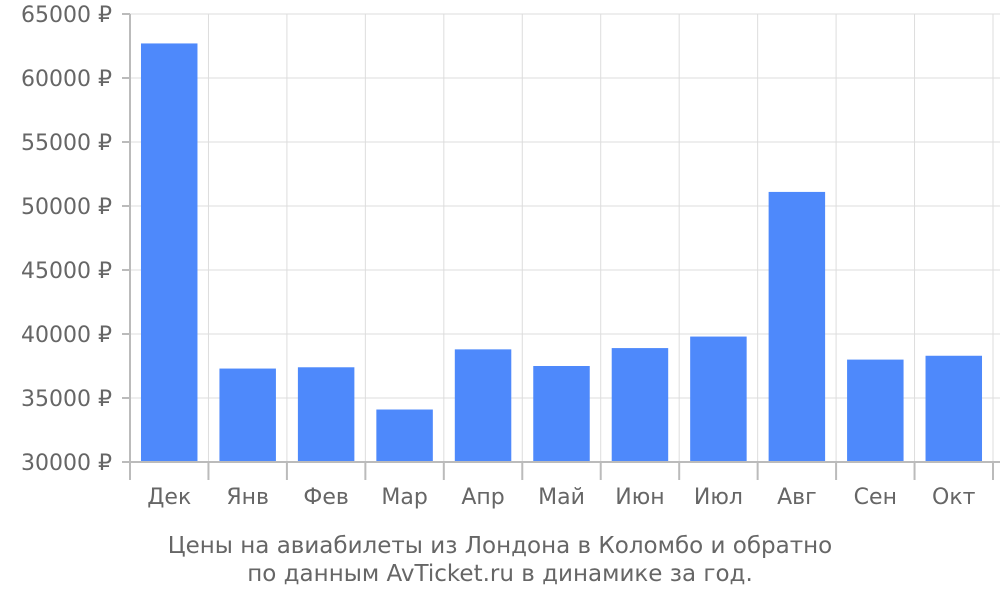 The height and width of the screenshot is (600, 1000). I want to click on y-tick-label: 45000 ₽, so click(66, 271).